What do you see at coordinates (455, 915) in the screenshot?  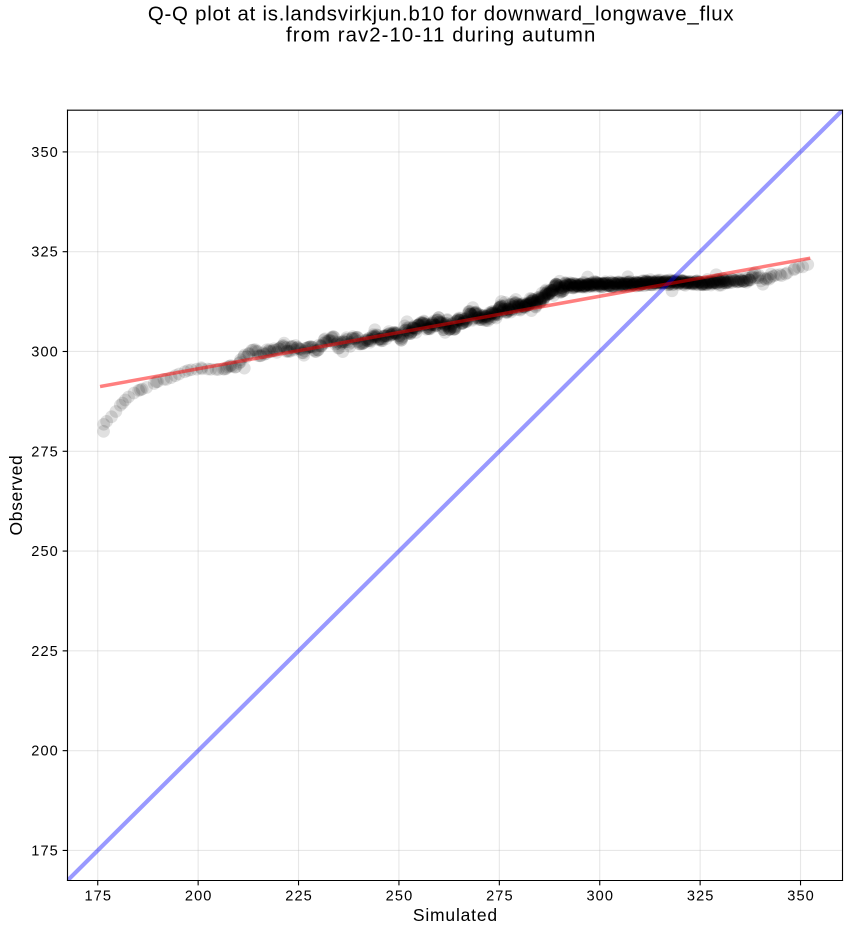 I see `svg-text: Simulated` at bounding box center [455, 915].